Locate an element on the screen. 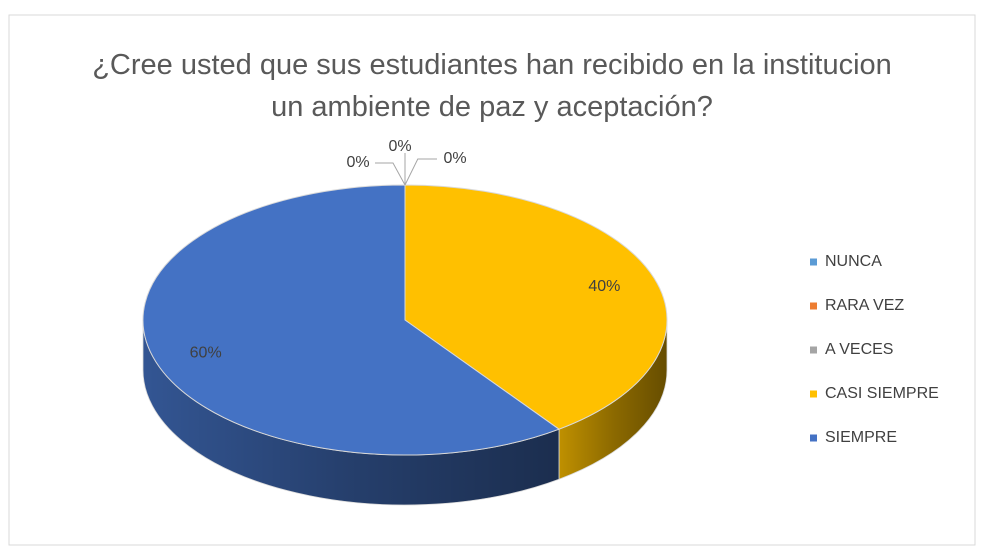  legend-label: A VECES is located at coordinates (859, 349).